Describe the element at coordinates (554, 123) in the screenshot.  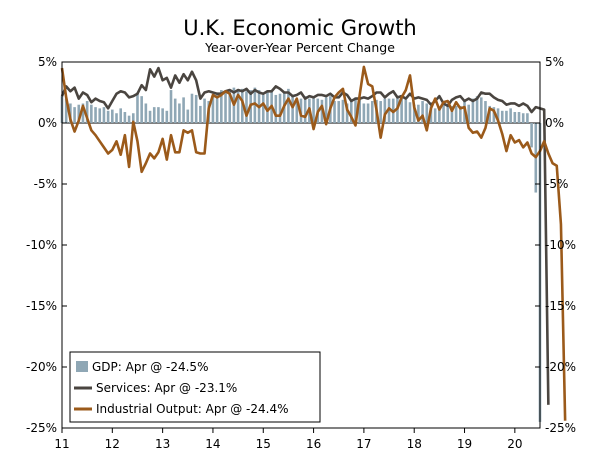
I see `y-tick-label-right: 0%` at that location.